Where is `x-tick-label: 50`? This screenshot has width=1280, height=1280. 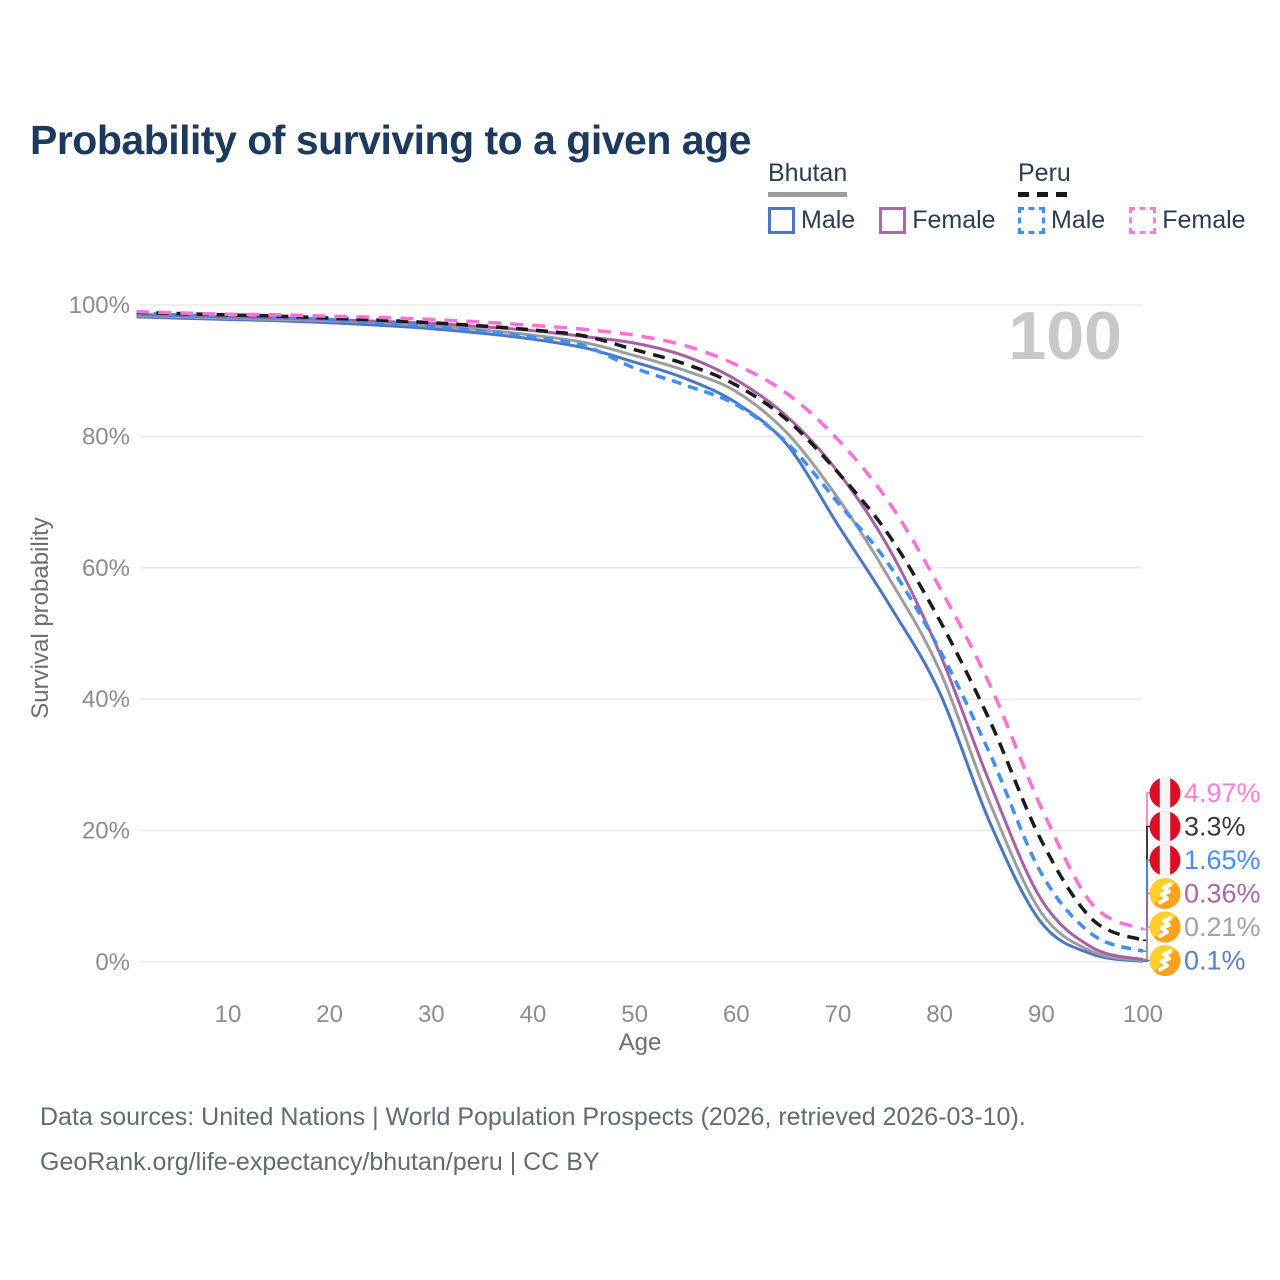
x-tick-label: 50 is located at coordinates (634, 1014).